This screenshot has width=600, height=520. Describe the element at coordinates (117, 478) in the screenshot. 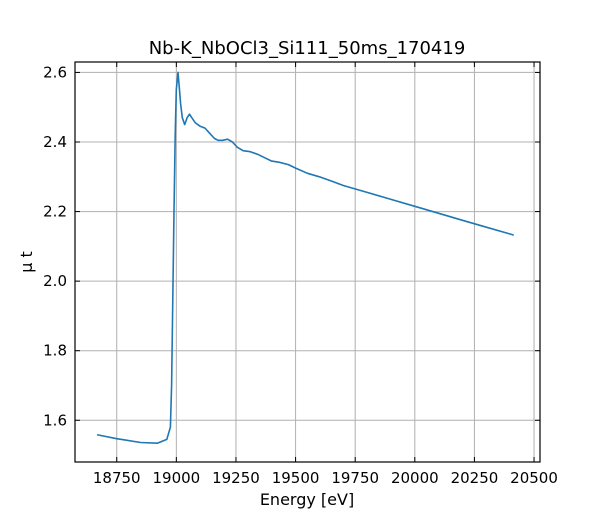

I see `x-tick-label: 18750` at that location.